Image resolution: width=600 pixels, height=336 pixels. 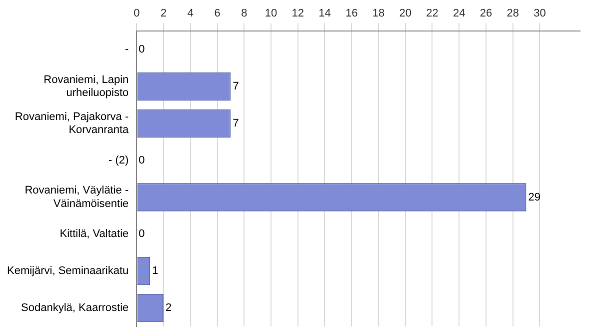 I want to click on x-tick-label: 24, so click(x=459, y=14).